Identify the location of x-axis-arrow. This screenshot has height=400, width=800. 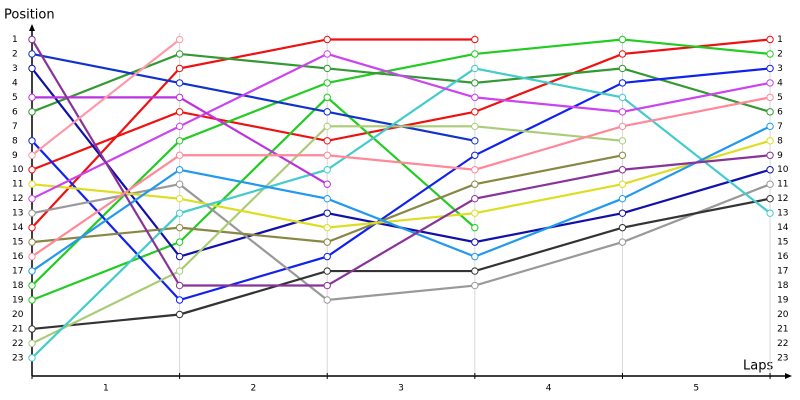
(788, 376).